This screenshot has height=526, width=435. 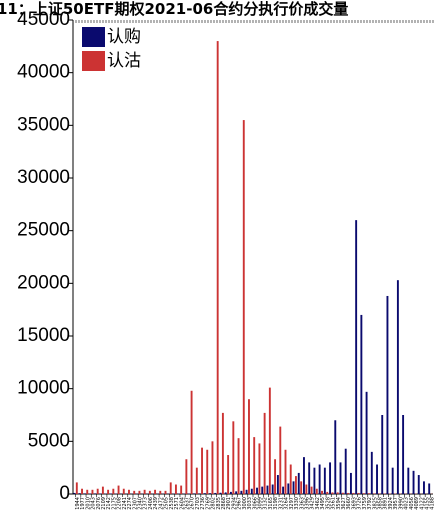 What do you see at coordinates (130, 503) in the screenshot?
I see `x-tick-label: 2274` at bounding box center [130, 503].